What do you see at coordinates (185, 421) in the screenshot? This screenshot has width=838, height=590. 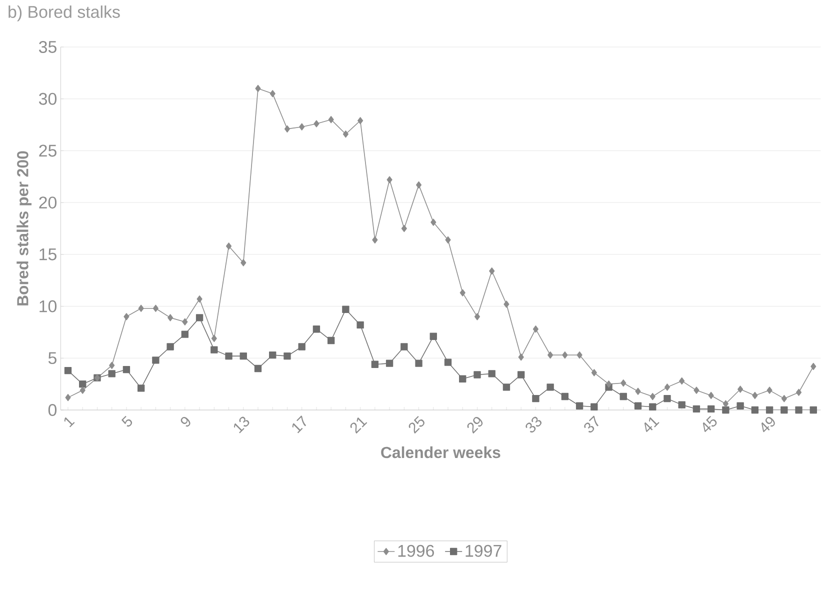 I see `x-tick-label: 9` at bounding box center [185, 421].